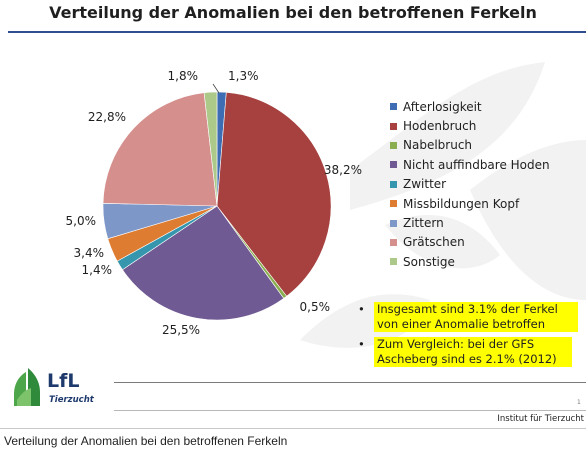 This screenshot has width=586, height=452. What do you see at coordinates (183, 76) in the screenshot?
I see `slice-label: 1,8%` at bounding box center [183, 76].